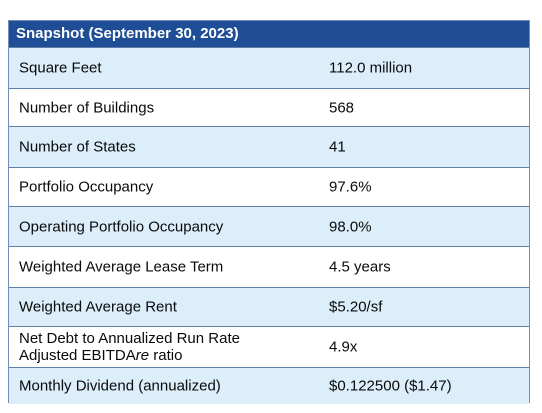  Describe the element at coordinates (77, 147) in the screenshot. I see `row-label: Number of States` at that location.